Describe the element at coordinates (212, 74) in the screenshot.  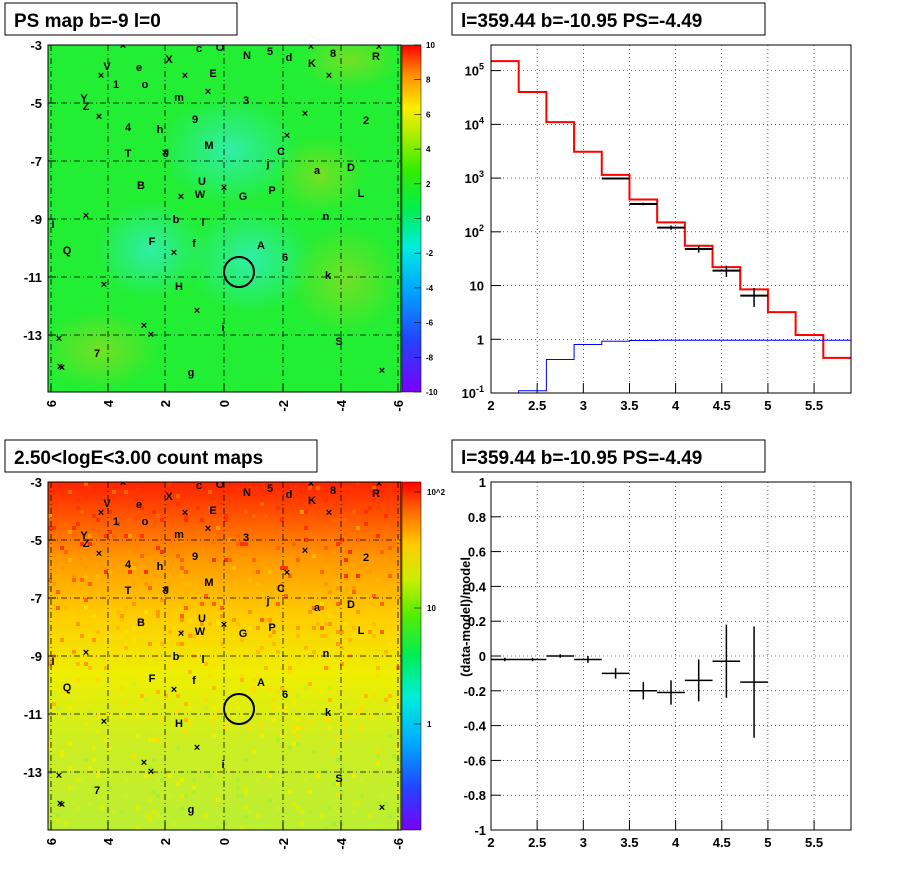
I see `source-label: E` at that location.